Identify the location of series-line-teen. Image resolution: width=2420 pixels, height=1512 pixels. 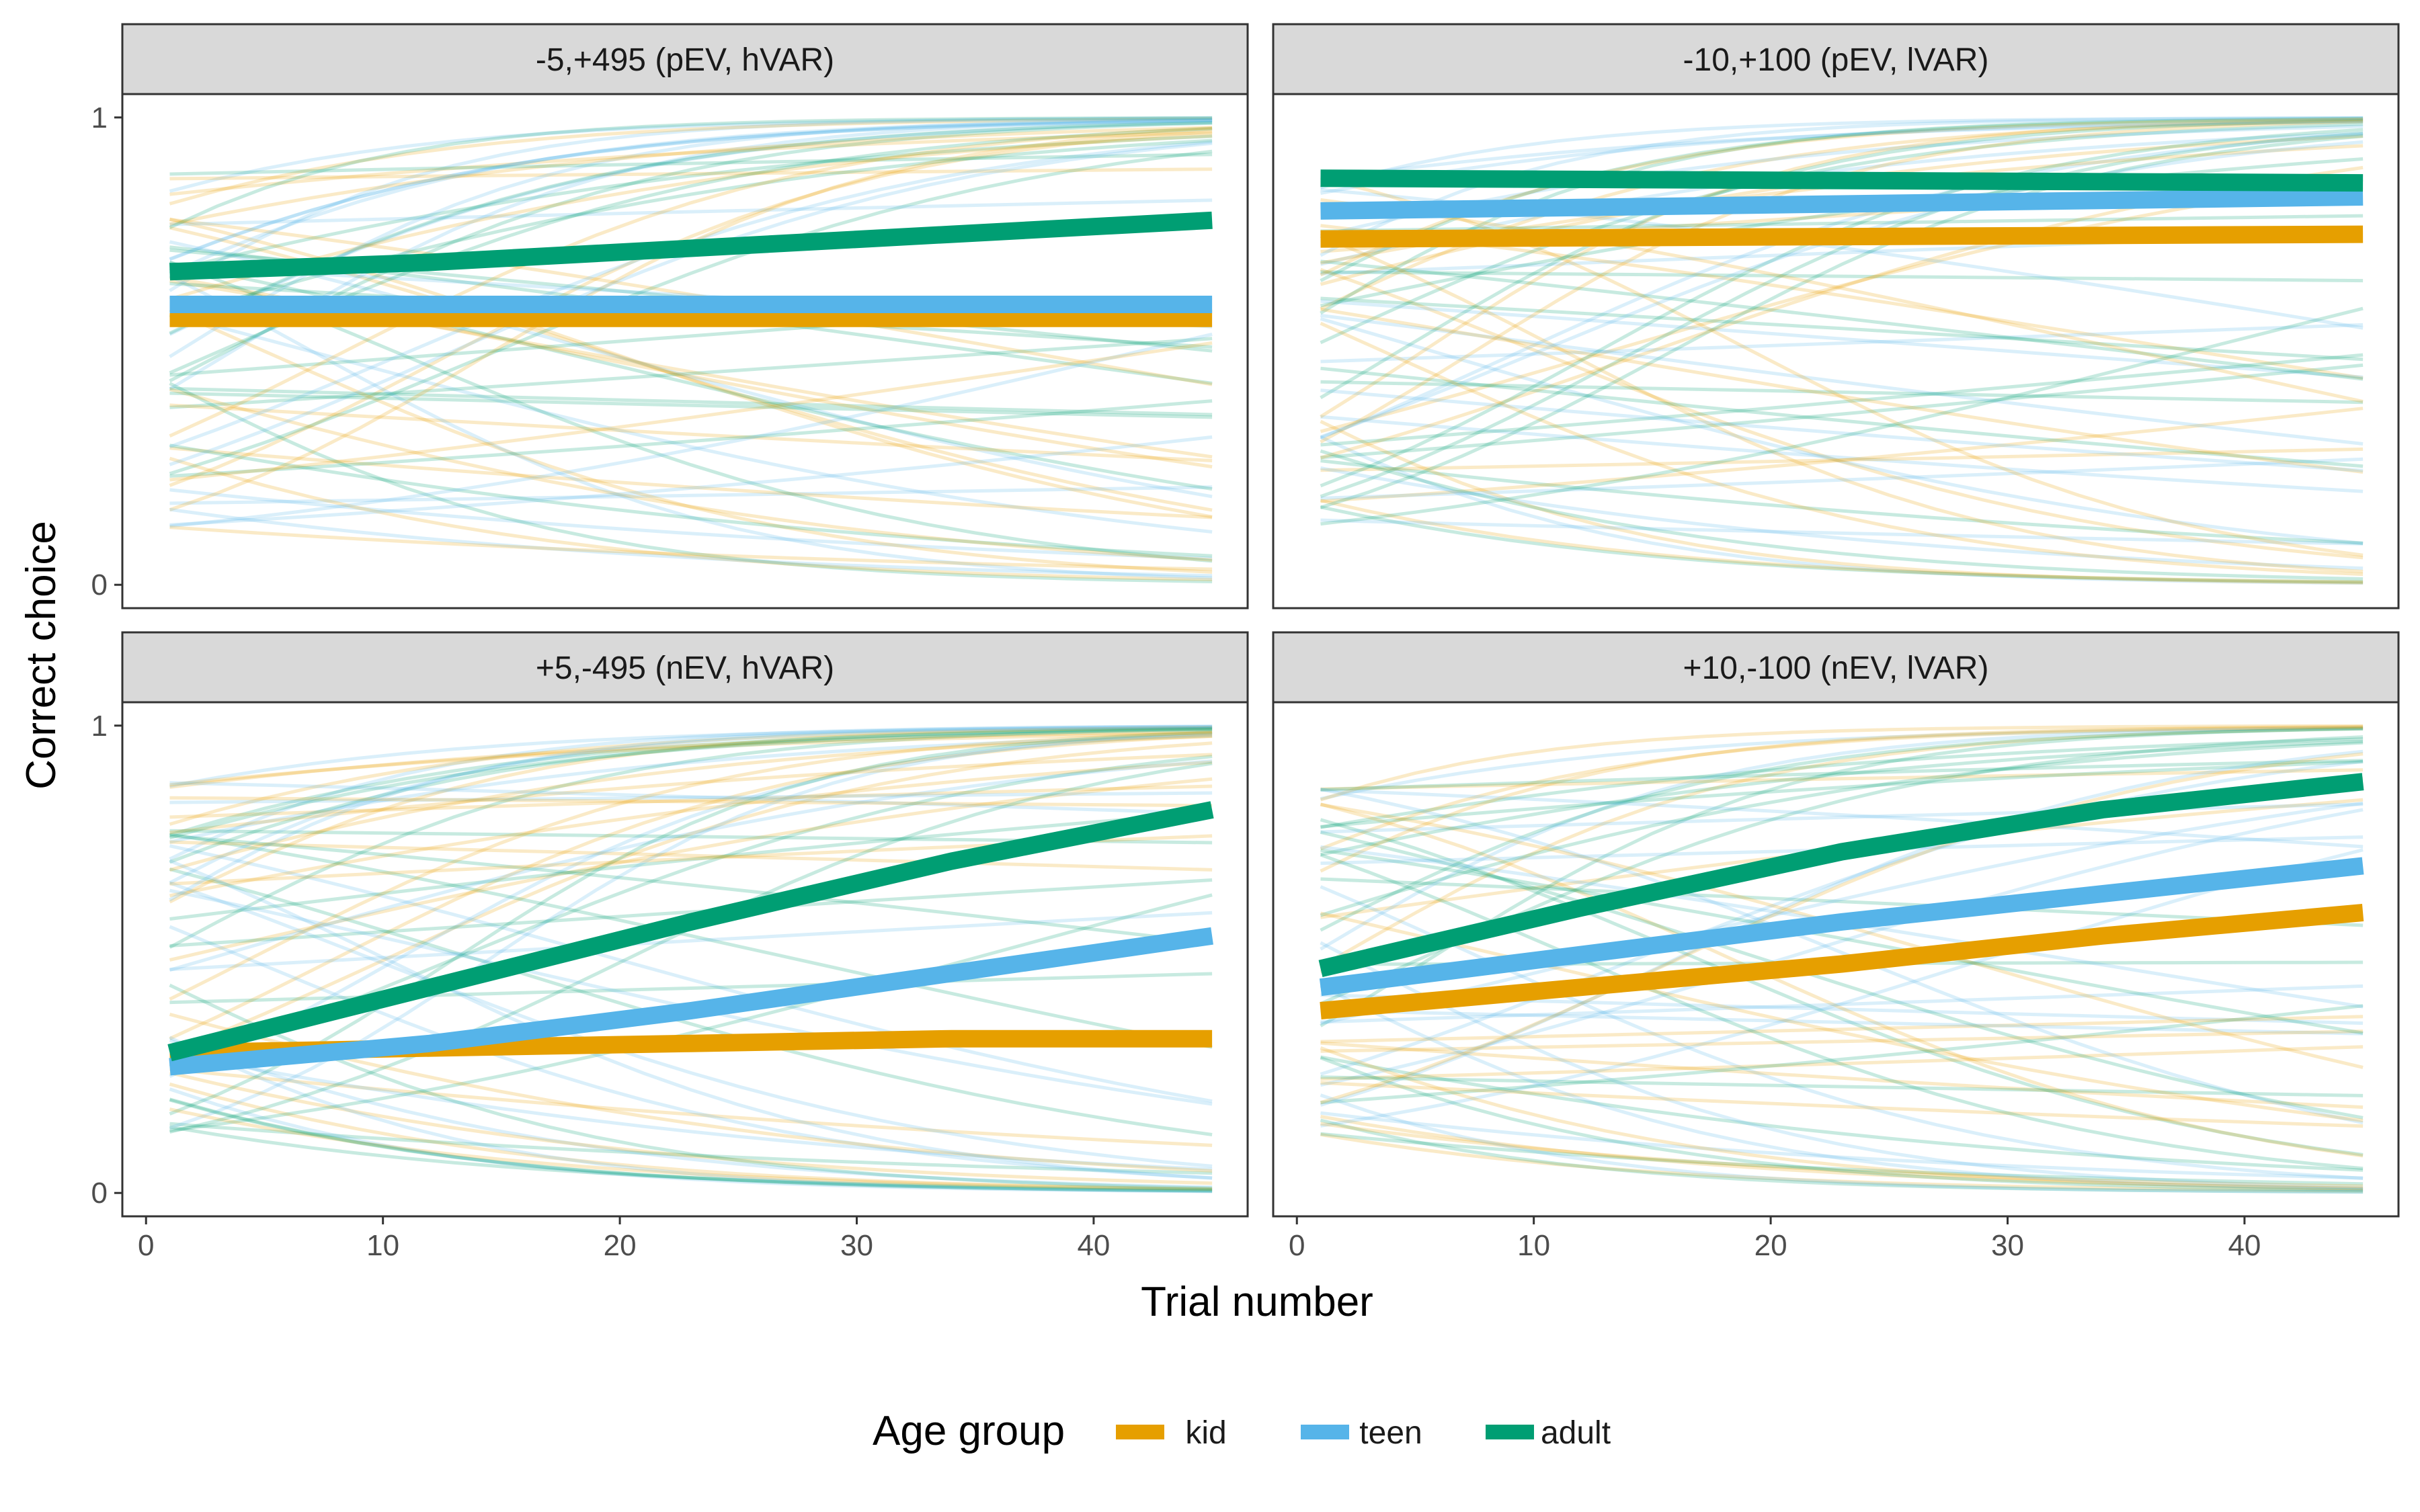
(1842, 204).